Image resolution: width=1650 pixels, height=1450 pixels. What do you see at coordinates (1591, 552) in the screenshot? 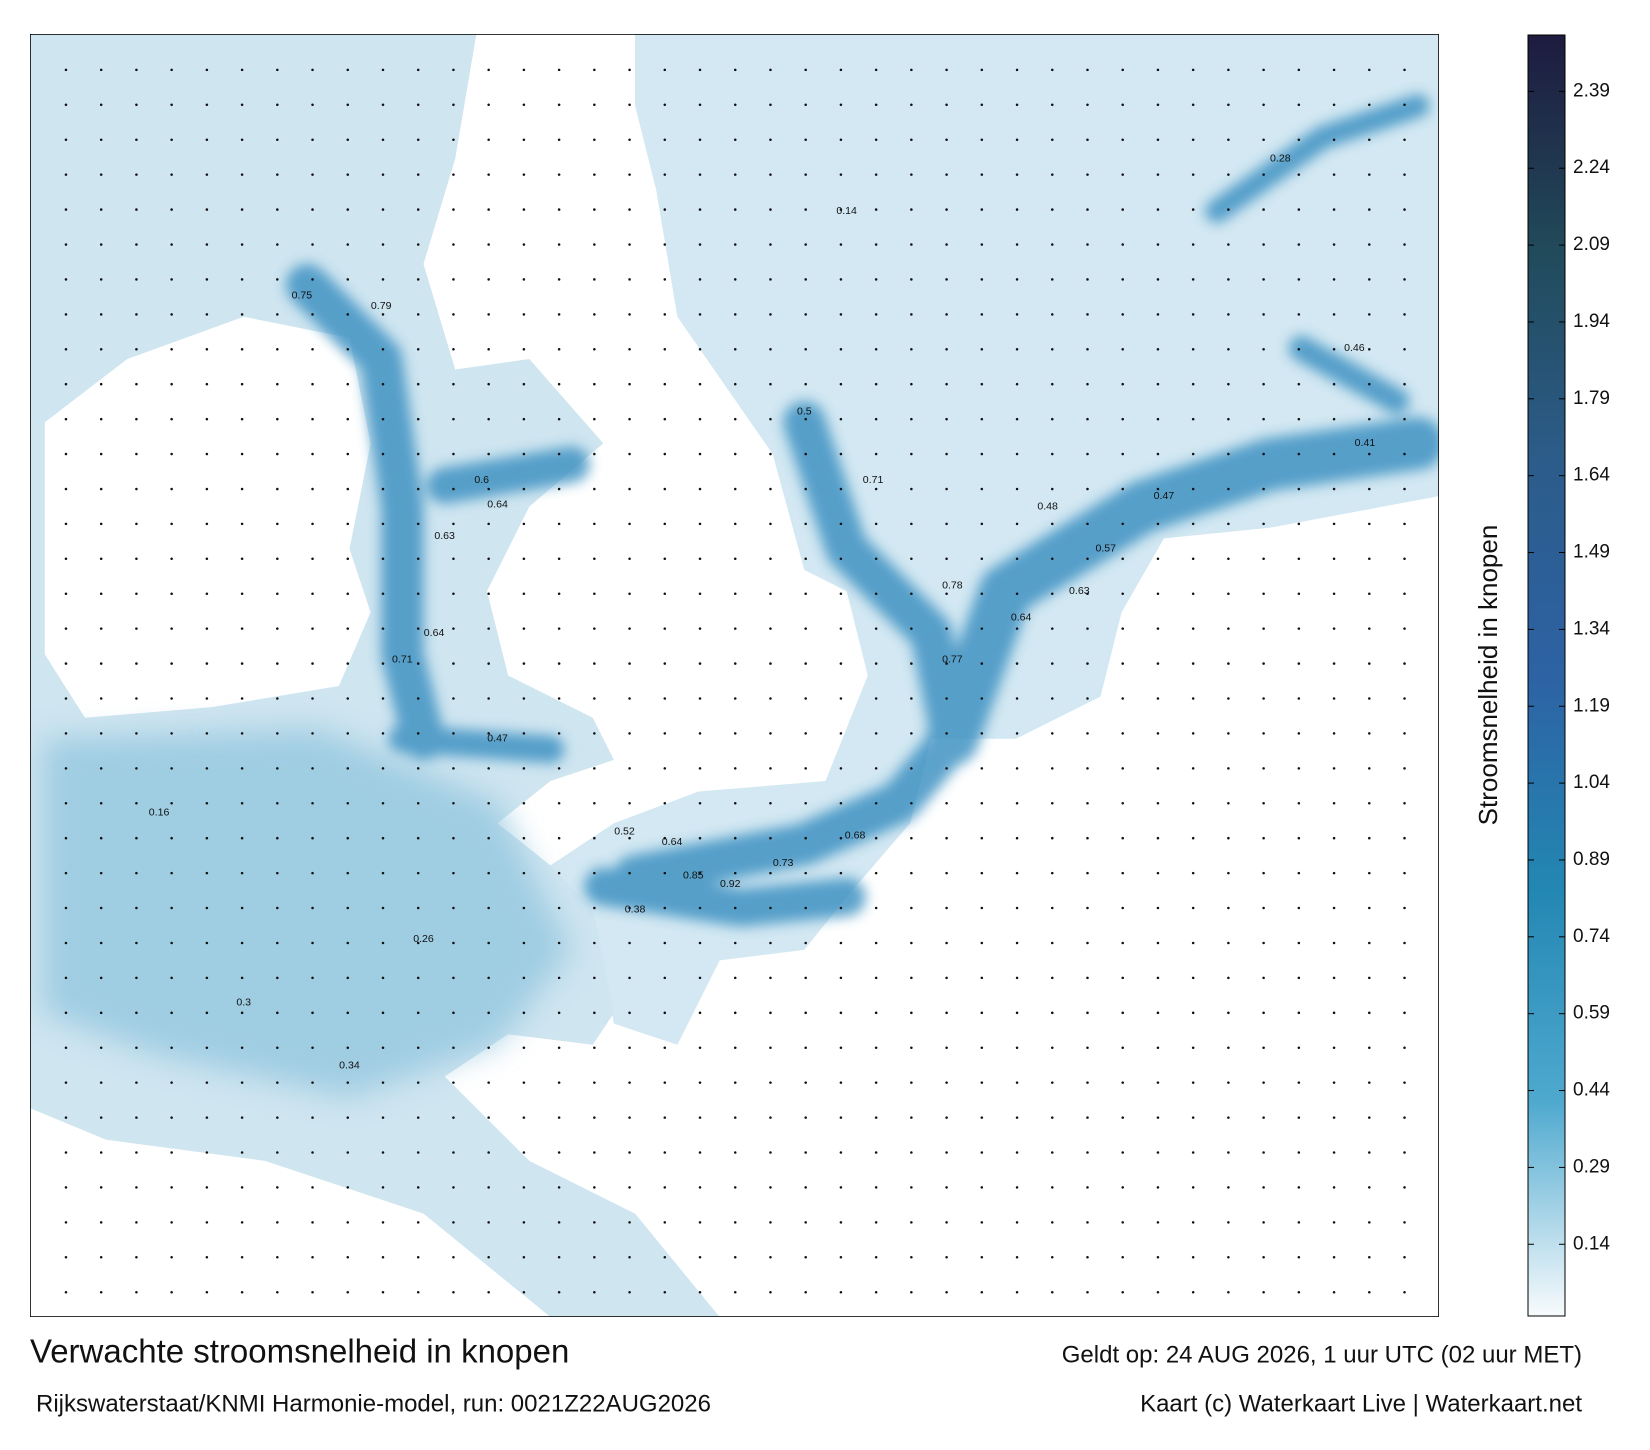
I see `colorbar-tick-label: 1.49` at bounding box center [1591, 552].